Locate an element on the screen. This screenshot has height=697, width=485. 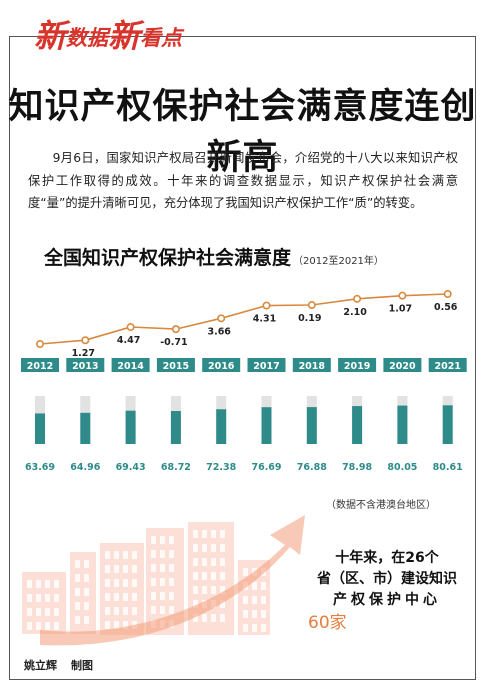
change-label: 0.56 is located at coordinates (446, 307).